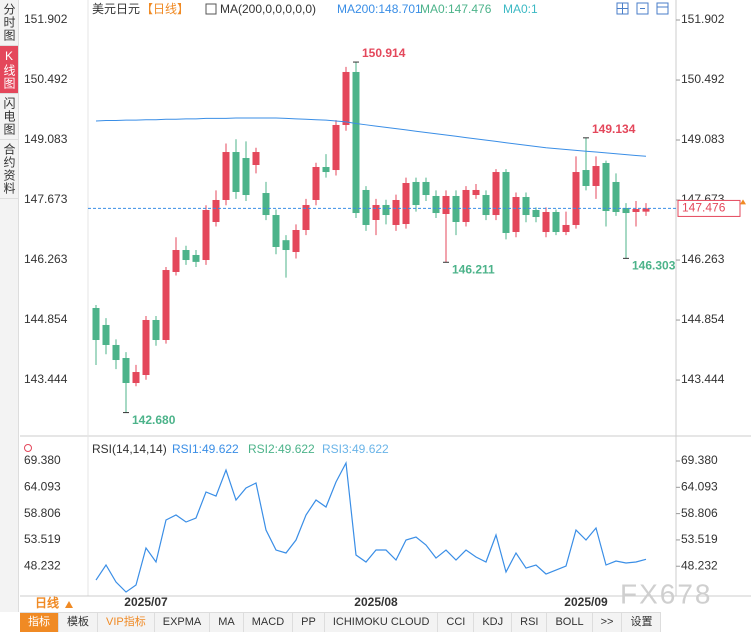 The height and width of the screenshot is (632, 751). What do you see at coordinates (205, 449) in the screenshot?
I see `legend: RSI1:49.622` at bounding box center [205, 449].